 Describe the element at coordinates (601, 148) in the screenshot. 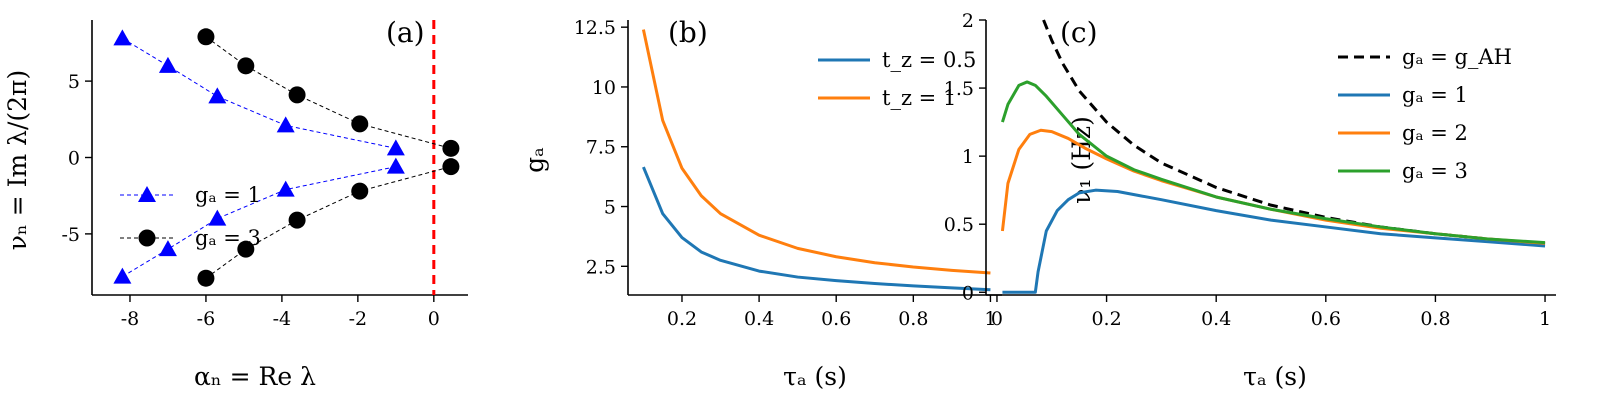

I see `y-tick-label: 7.5` at that location.